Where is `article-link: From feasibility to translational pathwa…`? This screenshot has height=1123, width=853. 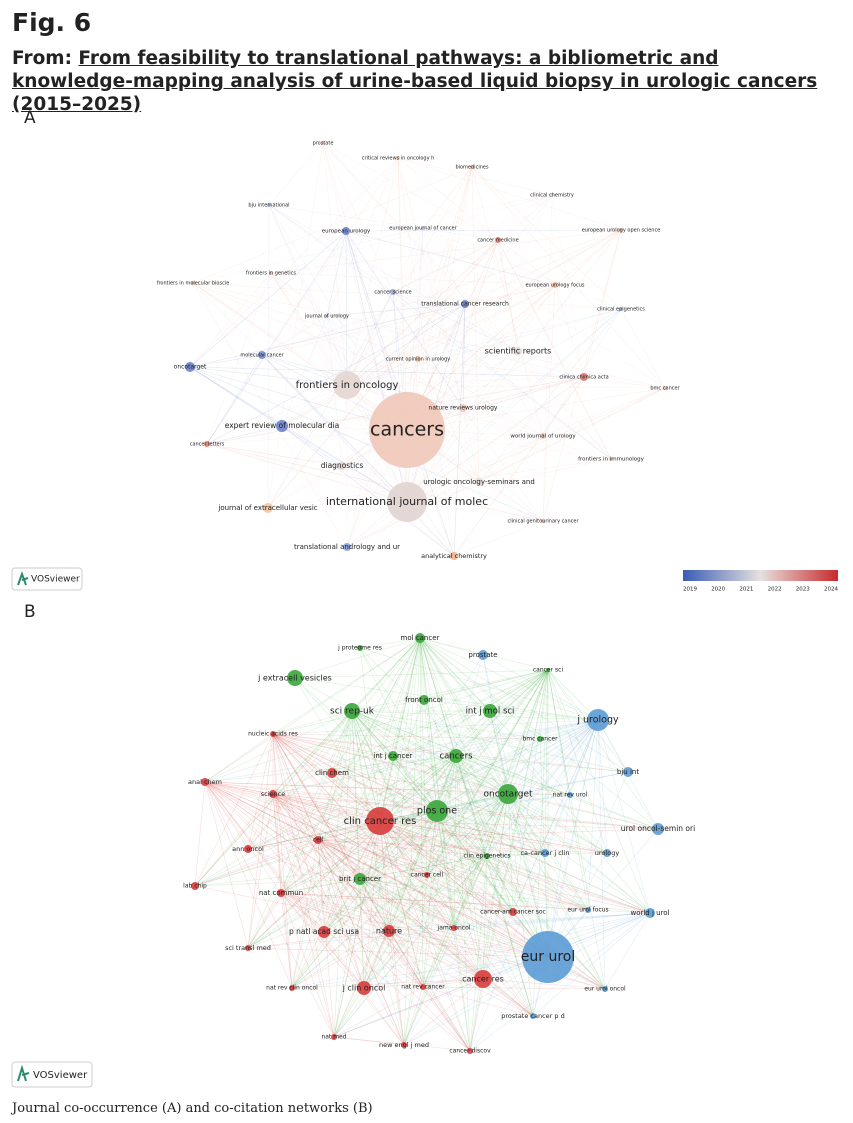
article-link: From feasibility to translational pathwa… is located at coordinates (415, 81).